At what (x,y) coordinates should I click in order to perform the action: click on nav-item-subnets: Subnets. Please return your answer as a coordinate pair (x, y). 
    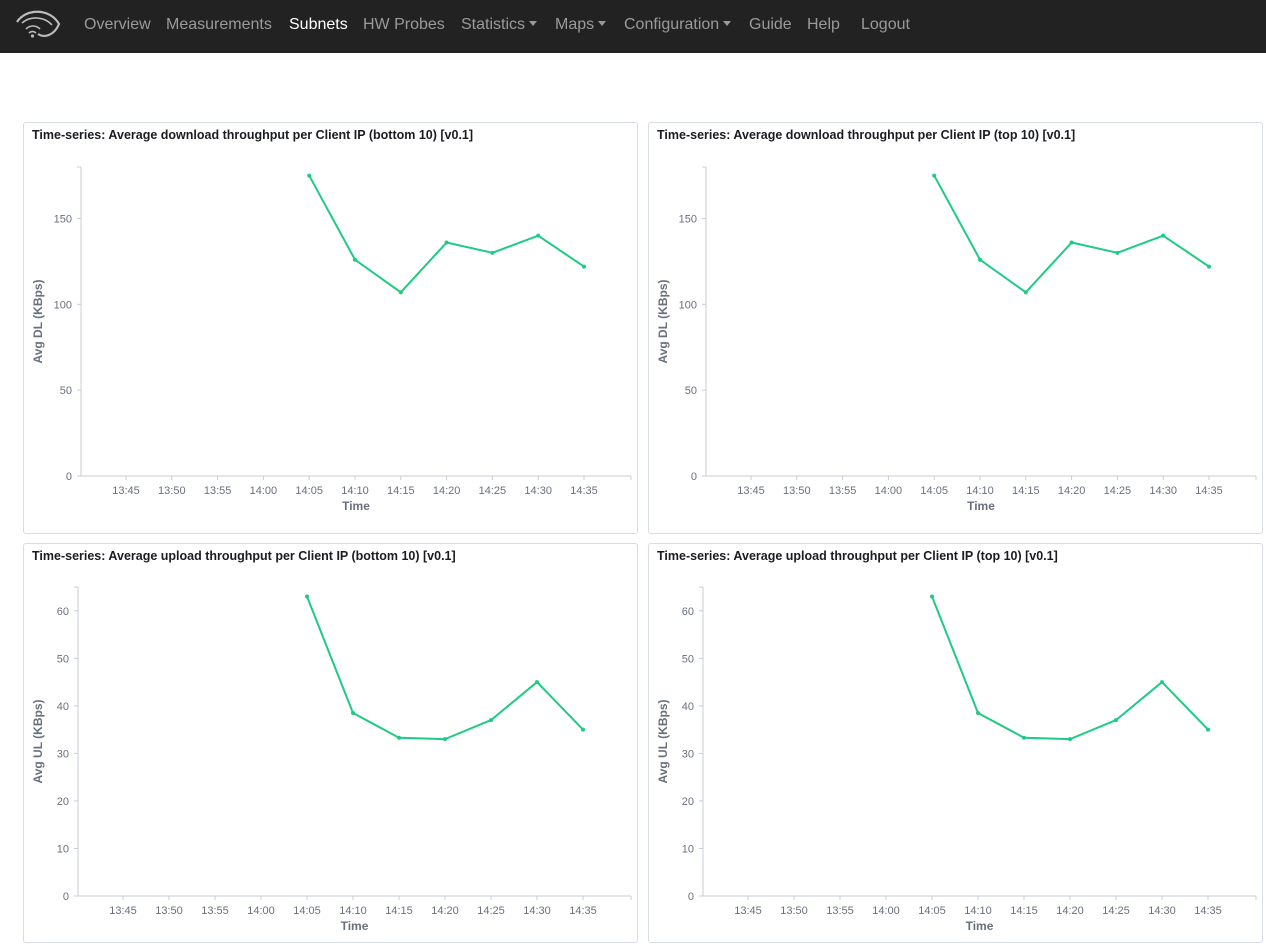
    Looking at the image, I should click on (318, 25).